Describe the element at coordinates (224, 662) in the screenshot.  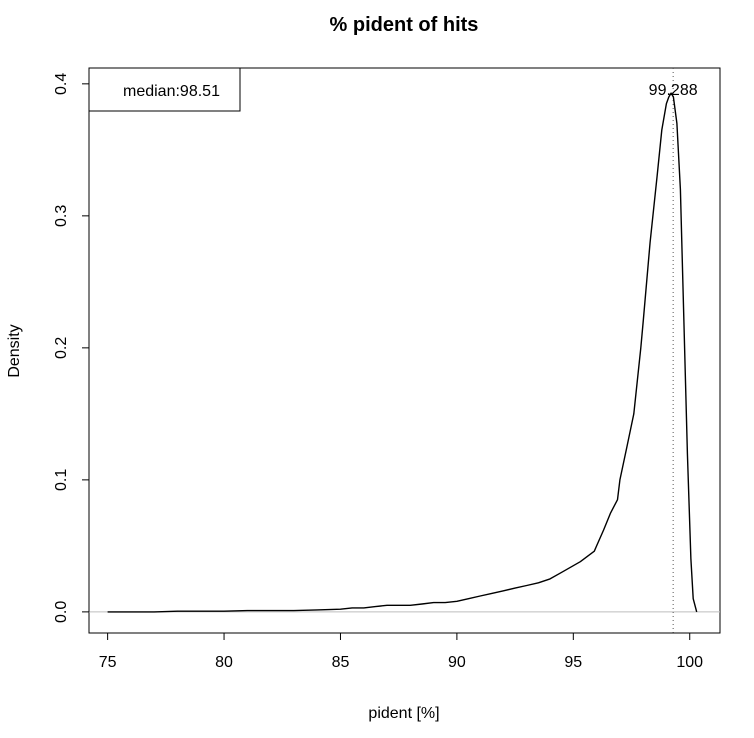
I see `x-tick-label-80: 80` at that location.